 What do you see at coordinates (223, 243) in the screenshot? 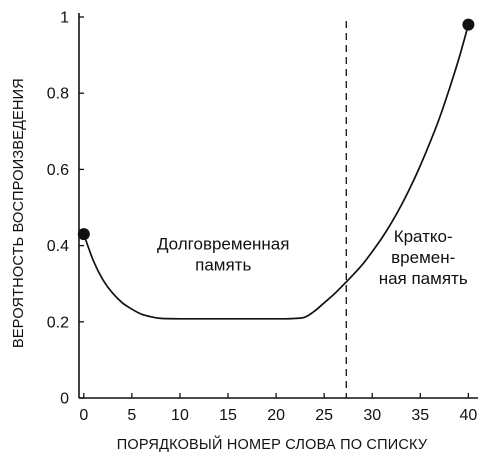
I see `long-term-memory-label: Долговременная` at bounding box center [223, 243].